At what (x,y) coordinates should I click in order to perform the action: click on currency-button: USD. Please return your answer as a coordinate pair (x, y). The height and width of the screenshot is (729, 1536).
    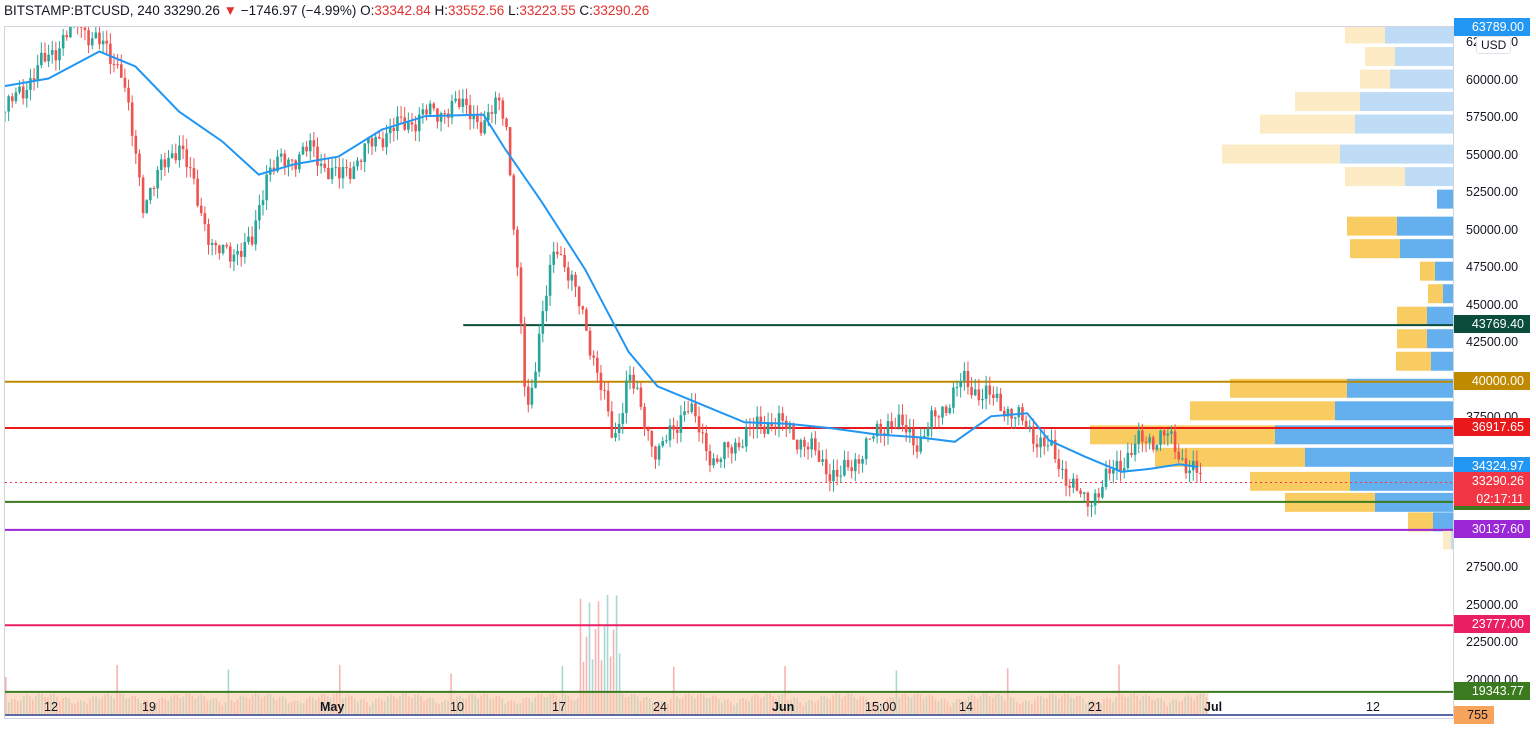
    Looking at the image, I should click on (1494, 45).